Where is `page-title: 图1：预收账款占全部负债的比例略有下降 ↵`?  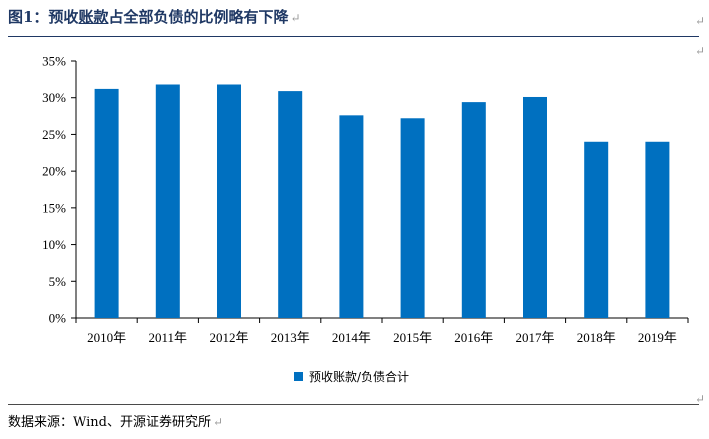
page-title: 图1：预收账款占全部负债的比例略有下降 ↵ is located at coordinates (154, 16).